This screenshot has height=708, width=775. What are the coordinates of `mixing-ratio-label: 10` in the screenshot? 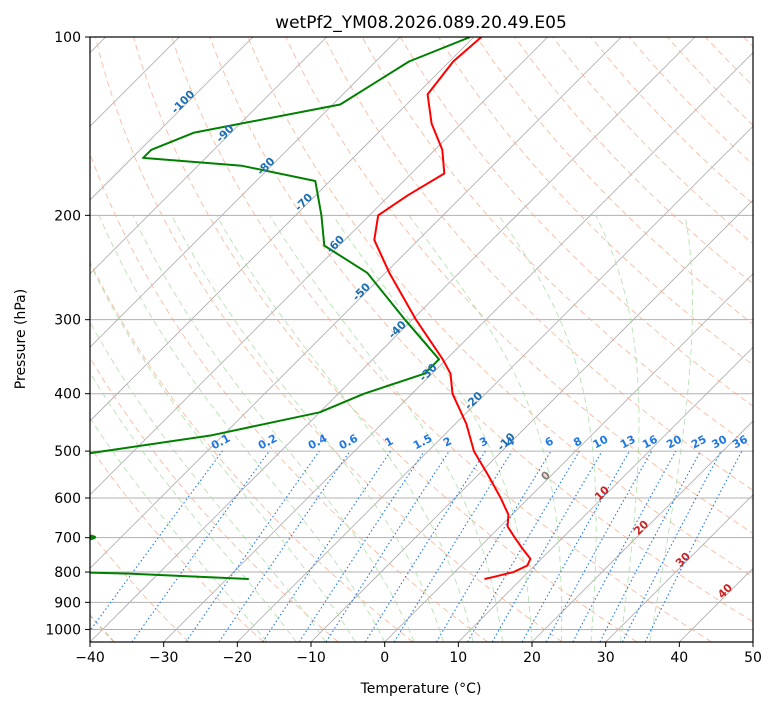 It's located at (601, 442).